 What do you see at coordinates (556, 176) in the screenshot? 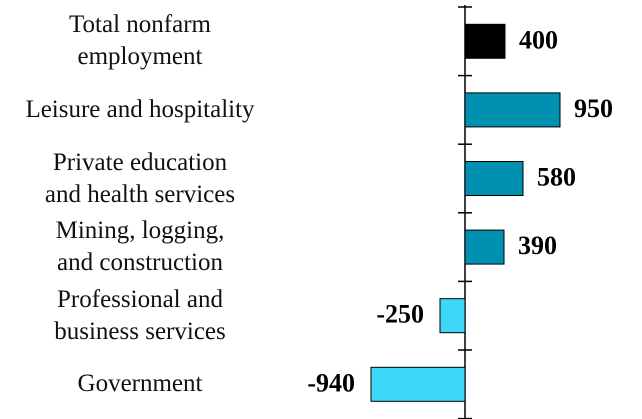
I see `value-label: 580` at bounding box center [556, 176].